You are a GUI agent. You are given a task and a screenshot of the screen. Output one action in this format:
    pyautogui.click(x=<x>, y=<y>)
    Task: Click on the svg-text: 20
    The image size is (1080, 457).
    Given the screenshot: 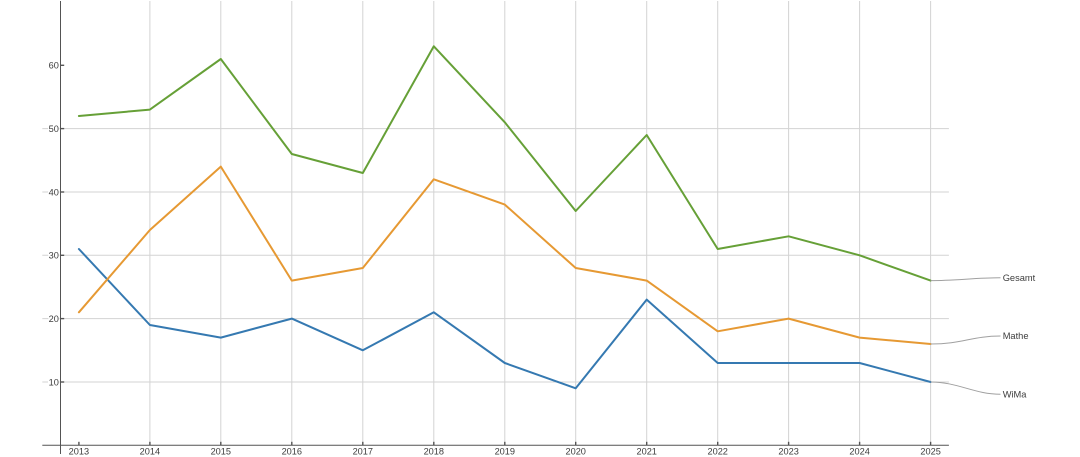 What is the action you would take?
    pyautogui.click(x=54, y=319)
    